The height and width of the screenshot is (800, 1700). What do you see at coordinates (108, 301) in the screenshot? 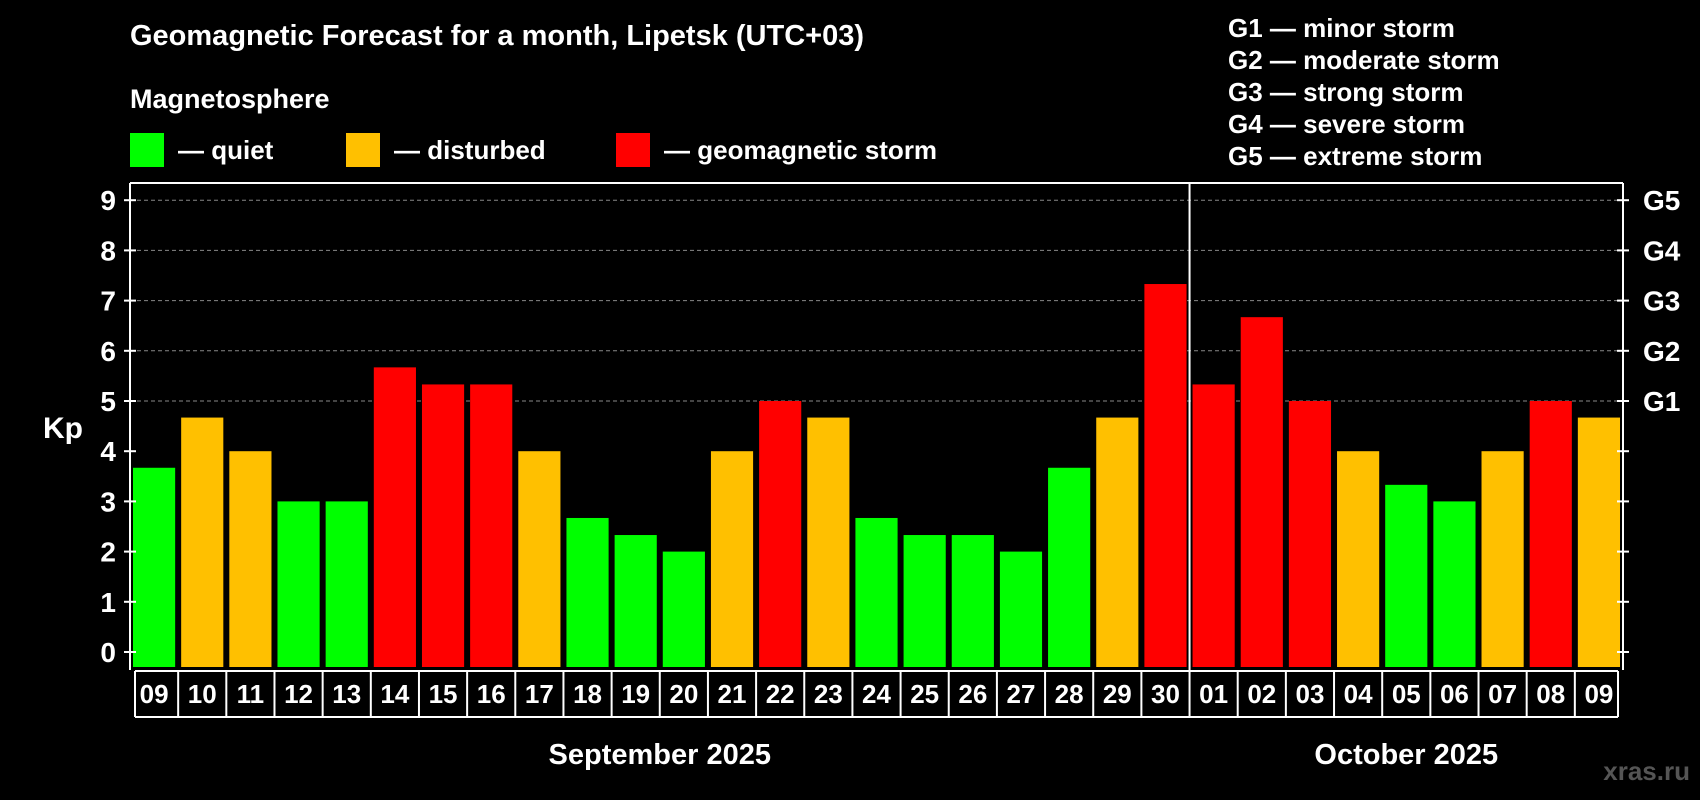
I see `ytick-label-7: 7` at bounding box center [108, 301].